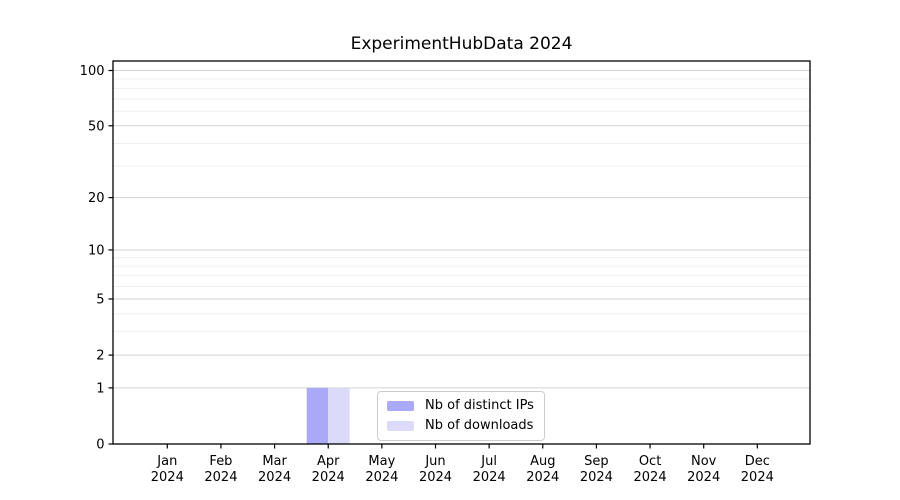 The image size is (900, 500). Describe the element at coordinates (274, 461) in the screenshot. I see `x-tick-label-month: Mar` at that location.